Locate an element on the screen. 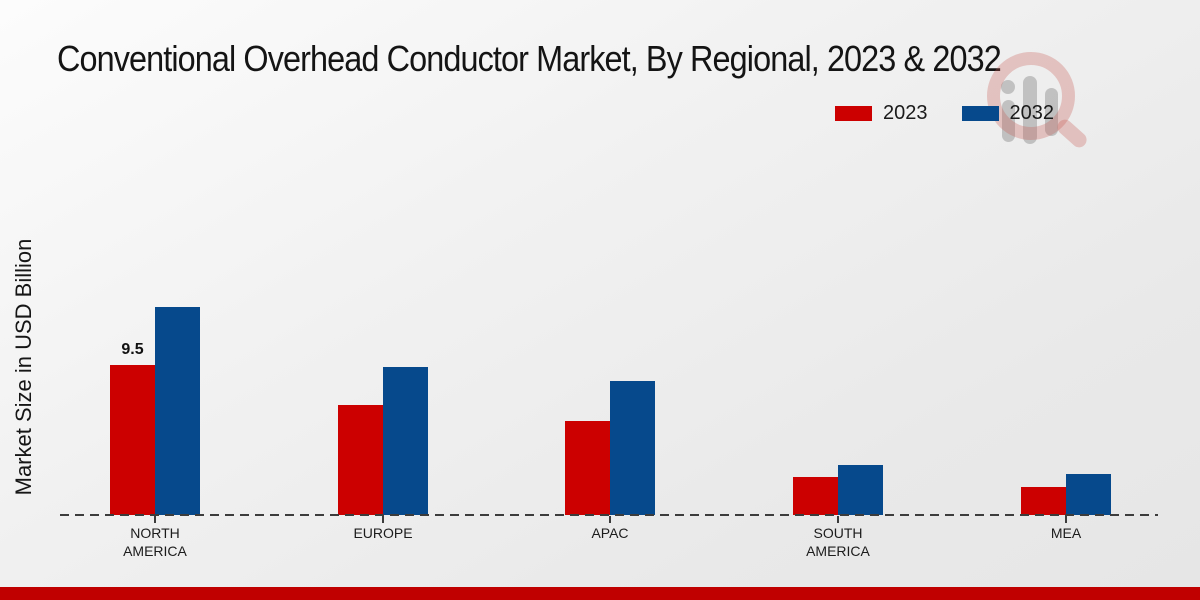 This screenshot has height=600, width=1200. legend-item-2023: 2023 is located at coordinates (881, 113).